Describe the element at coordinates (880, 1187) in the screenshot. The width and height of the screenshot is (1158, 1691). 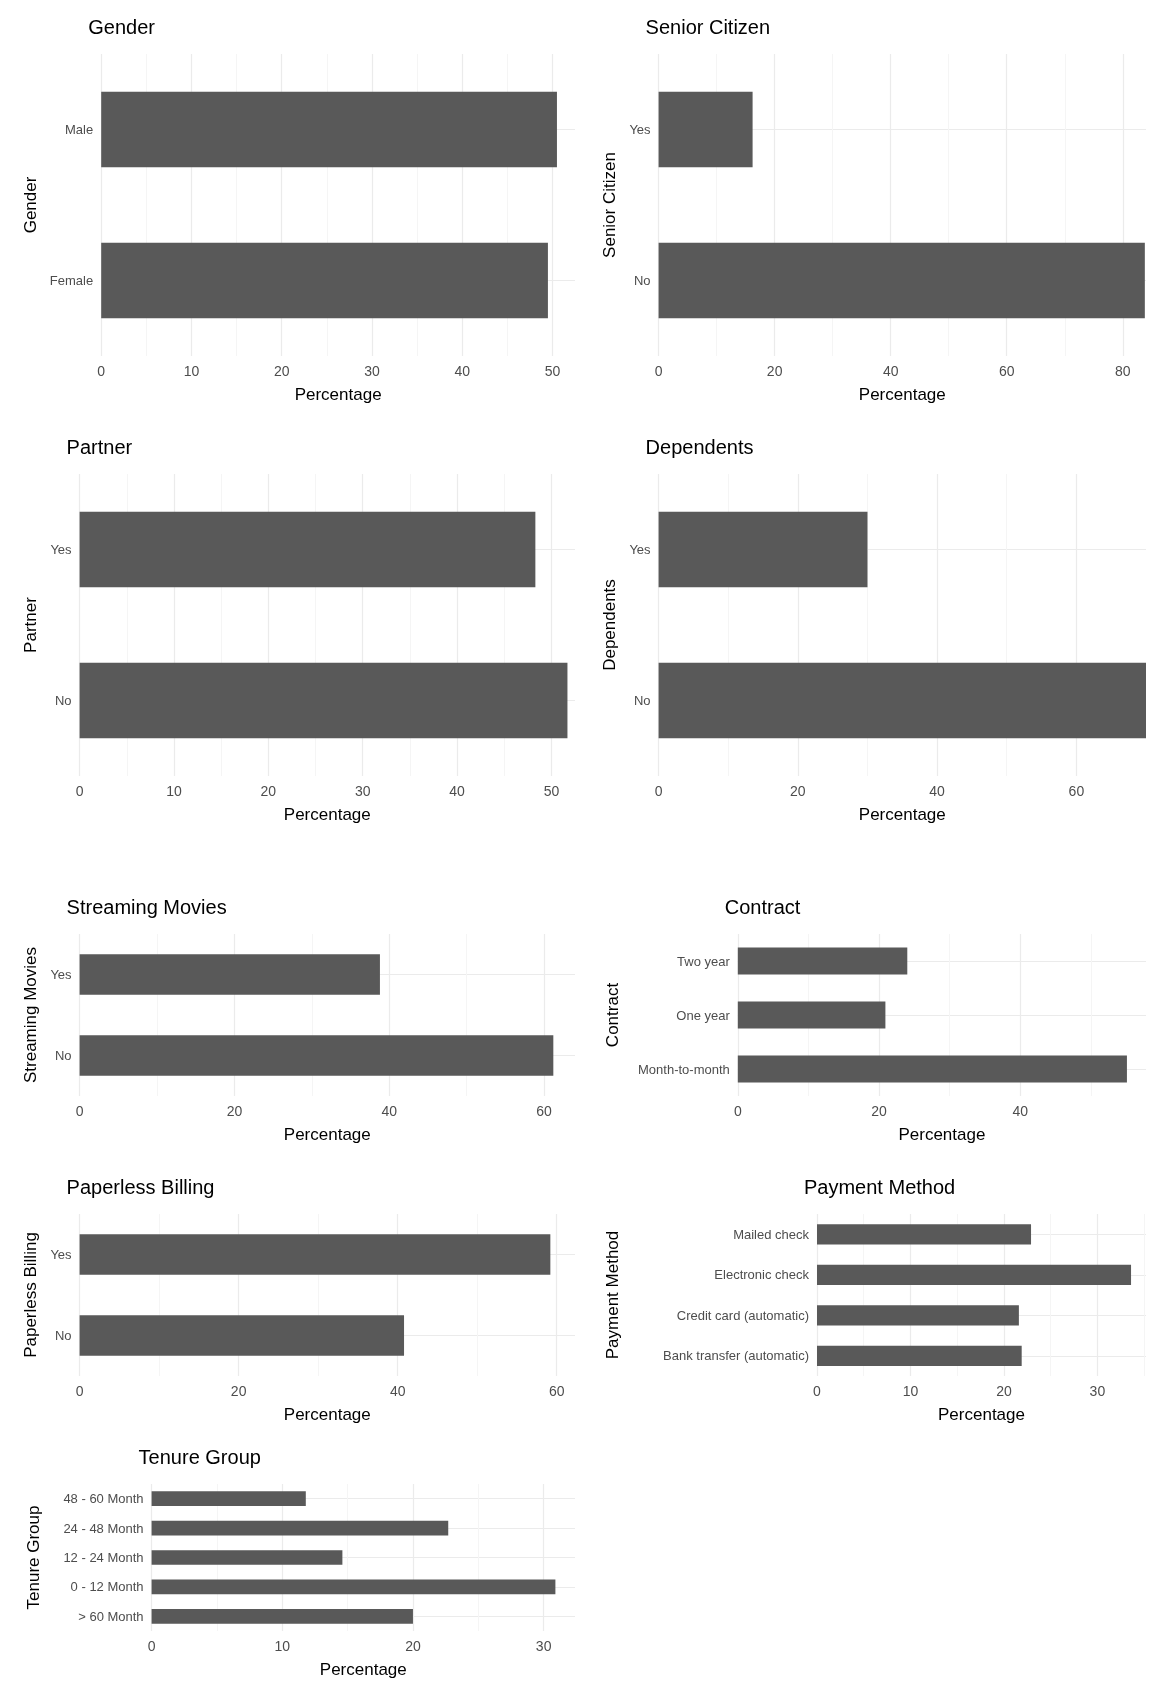
I see `chart-title: Payment Method` at that location.